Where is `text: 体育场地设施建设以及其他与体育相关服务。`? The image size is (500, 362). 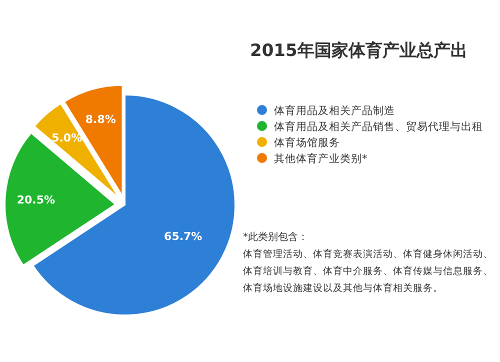
text: 体育场地设施建设以及其他与体育相关服务。 is located at coordinates (343, 288).